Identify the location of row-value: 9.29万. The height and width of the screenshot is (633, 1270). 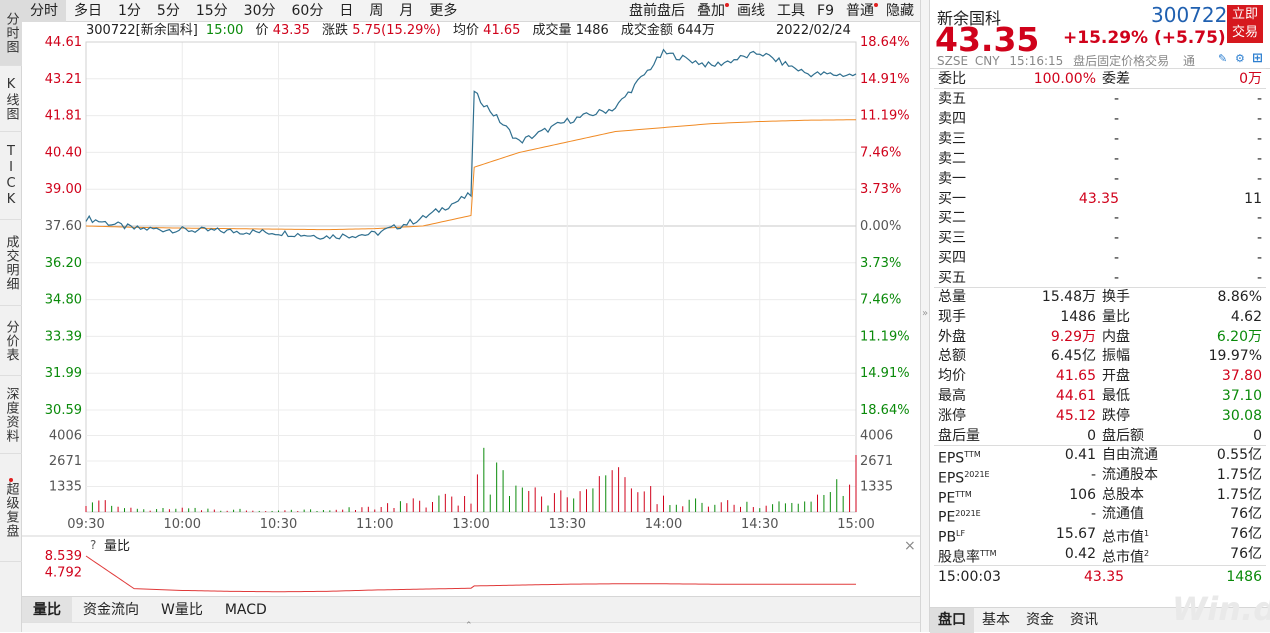
(1073, 336).